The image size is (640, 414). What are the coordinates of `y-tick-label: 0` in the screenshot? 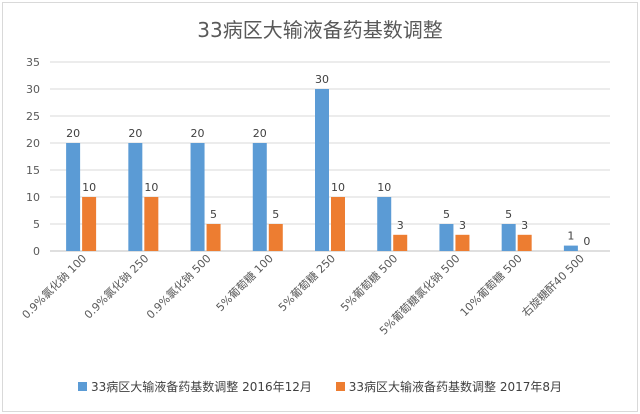 It's located at (36, 251).